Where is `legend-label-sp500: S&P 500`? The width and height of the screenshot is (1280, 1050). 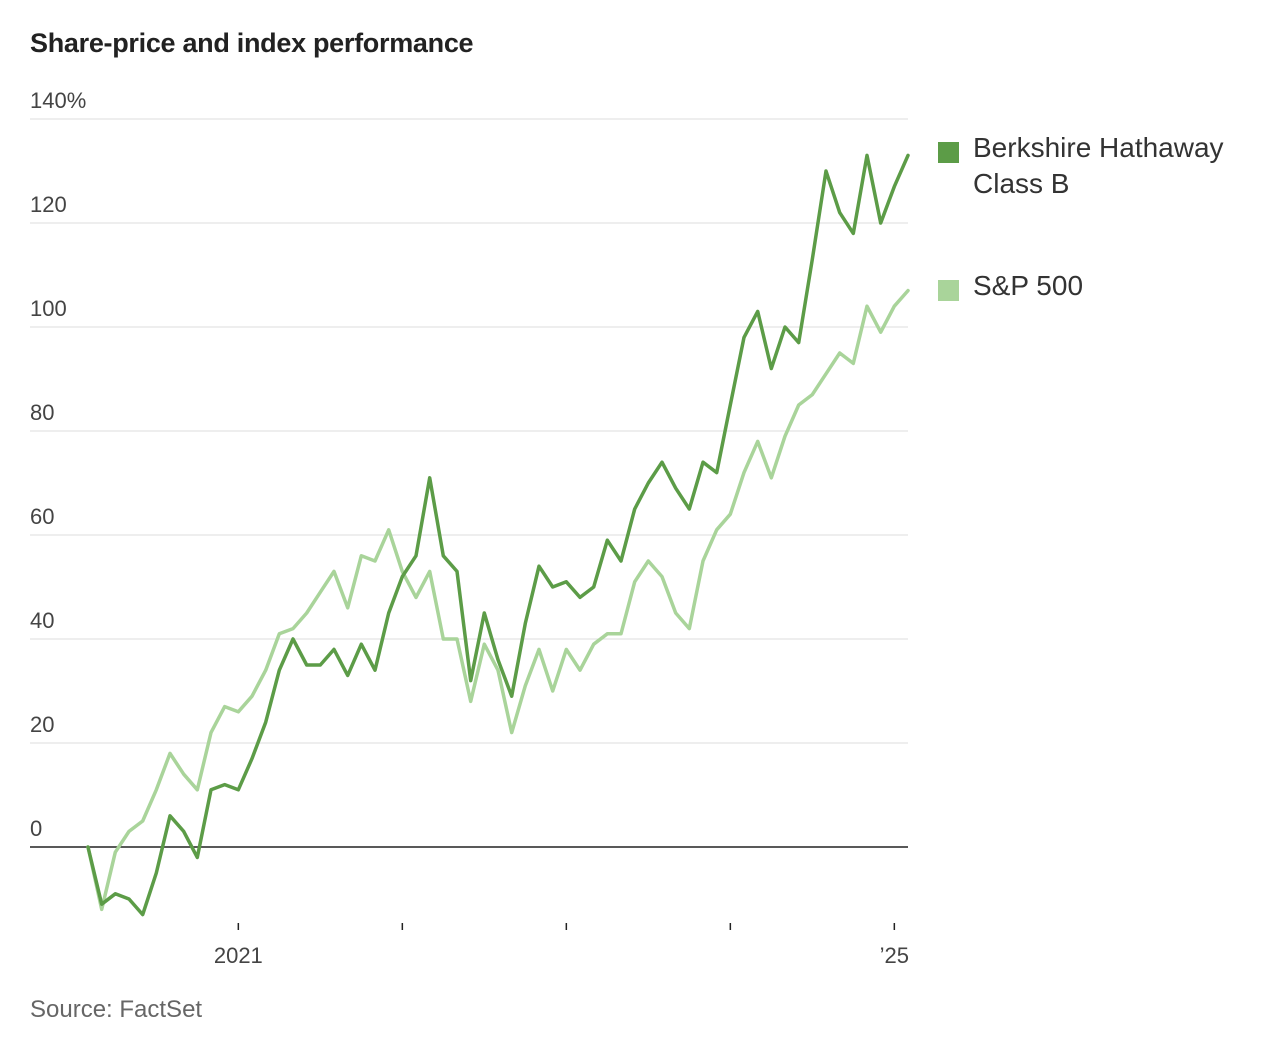 legend-label-sp500: S&P 500 is located at coordinates (1028, 285).